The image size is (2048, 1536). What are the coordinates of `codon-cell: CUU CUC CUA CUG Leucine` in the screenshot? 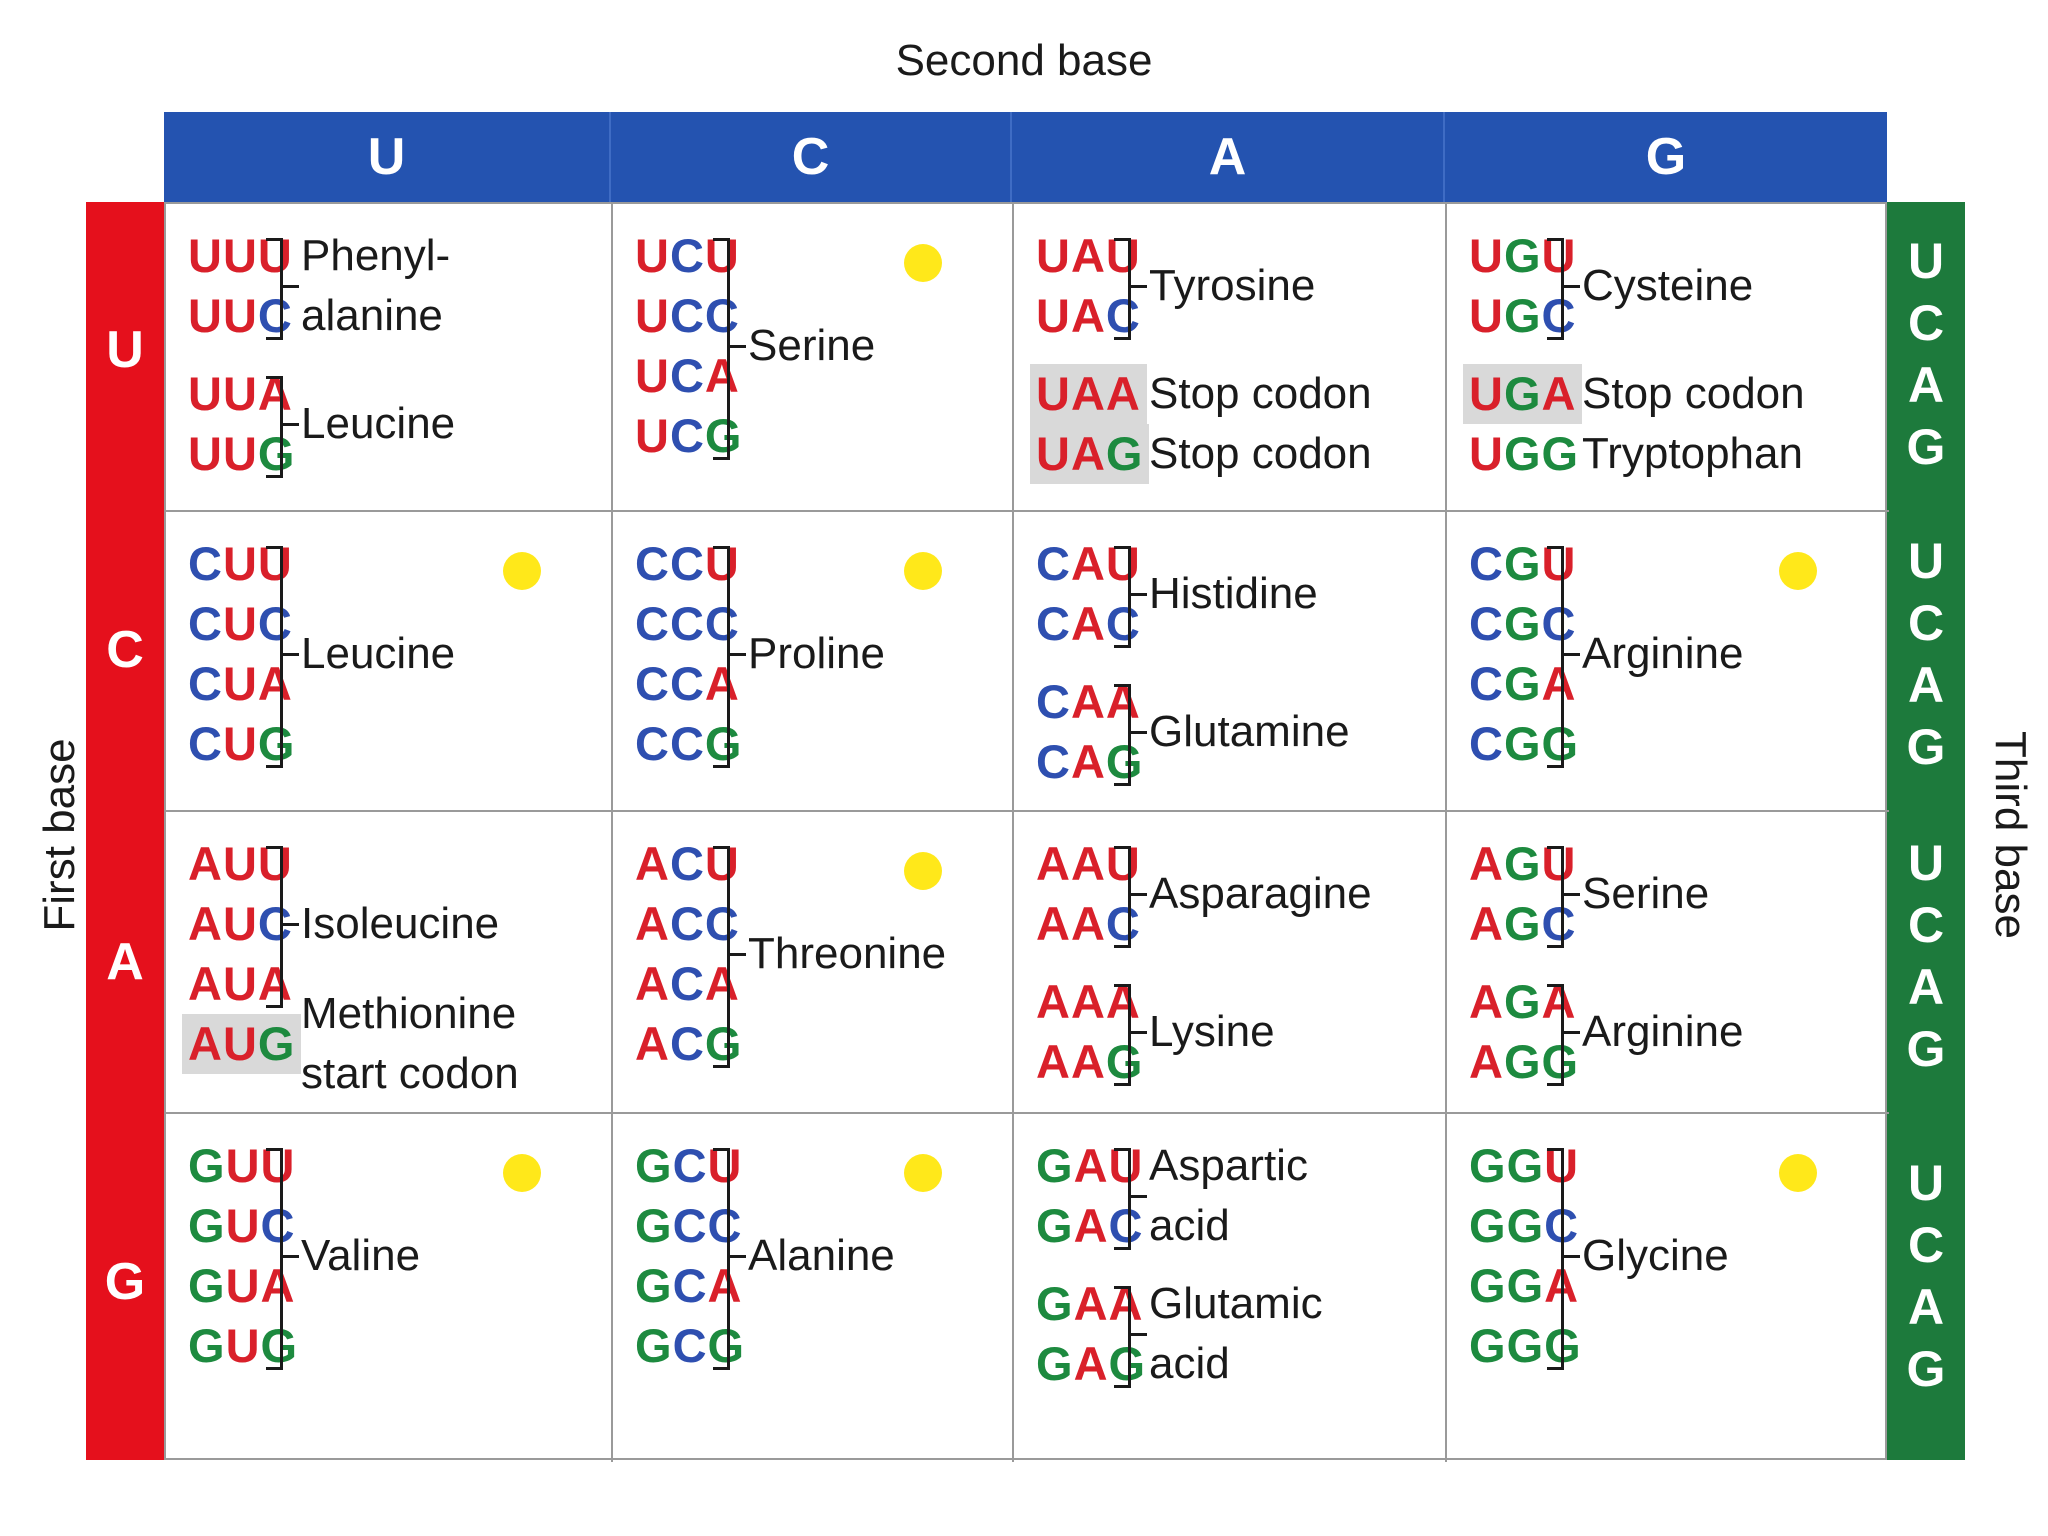 It's located at (389, 662).